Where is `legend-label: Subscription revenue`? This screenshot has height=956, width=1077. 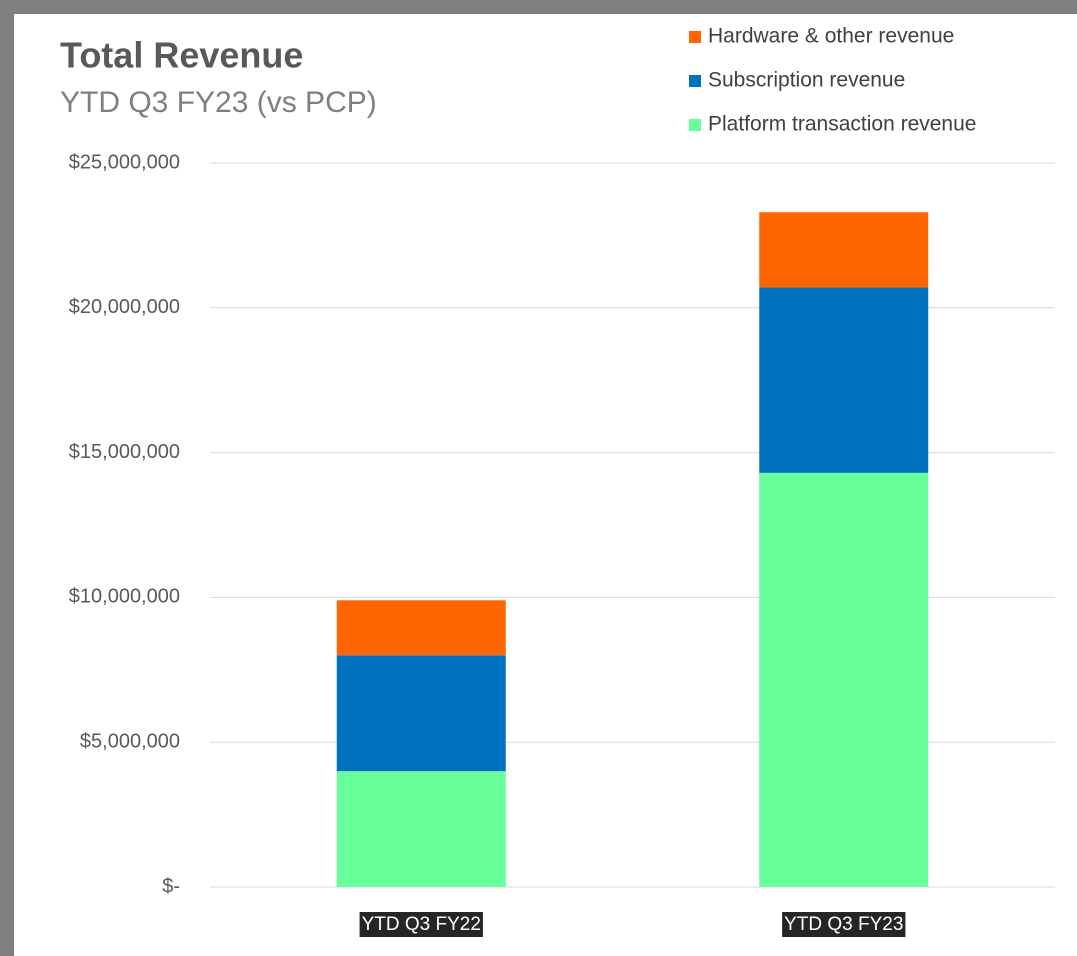
legend-label: Subscription revenue is located at coordinates (806, 80).